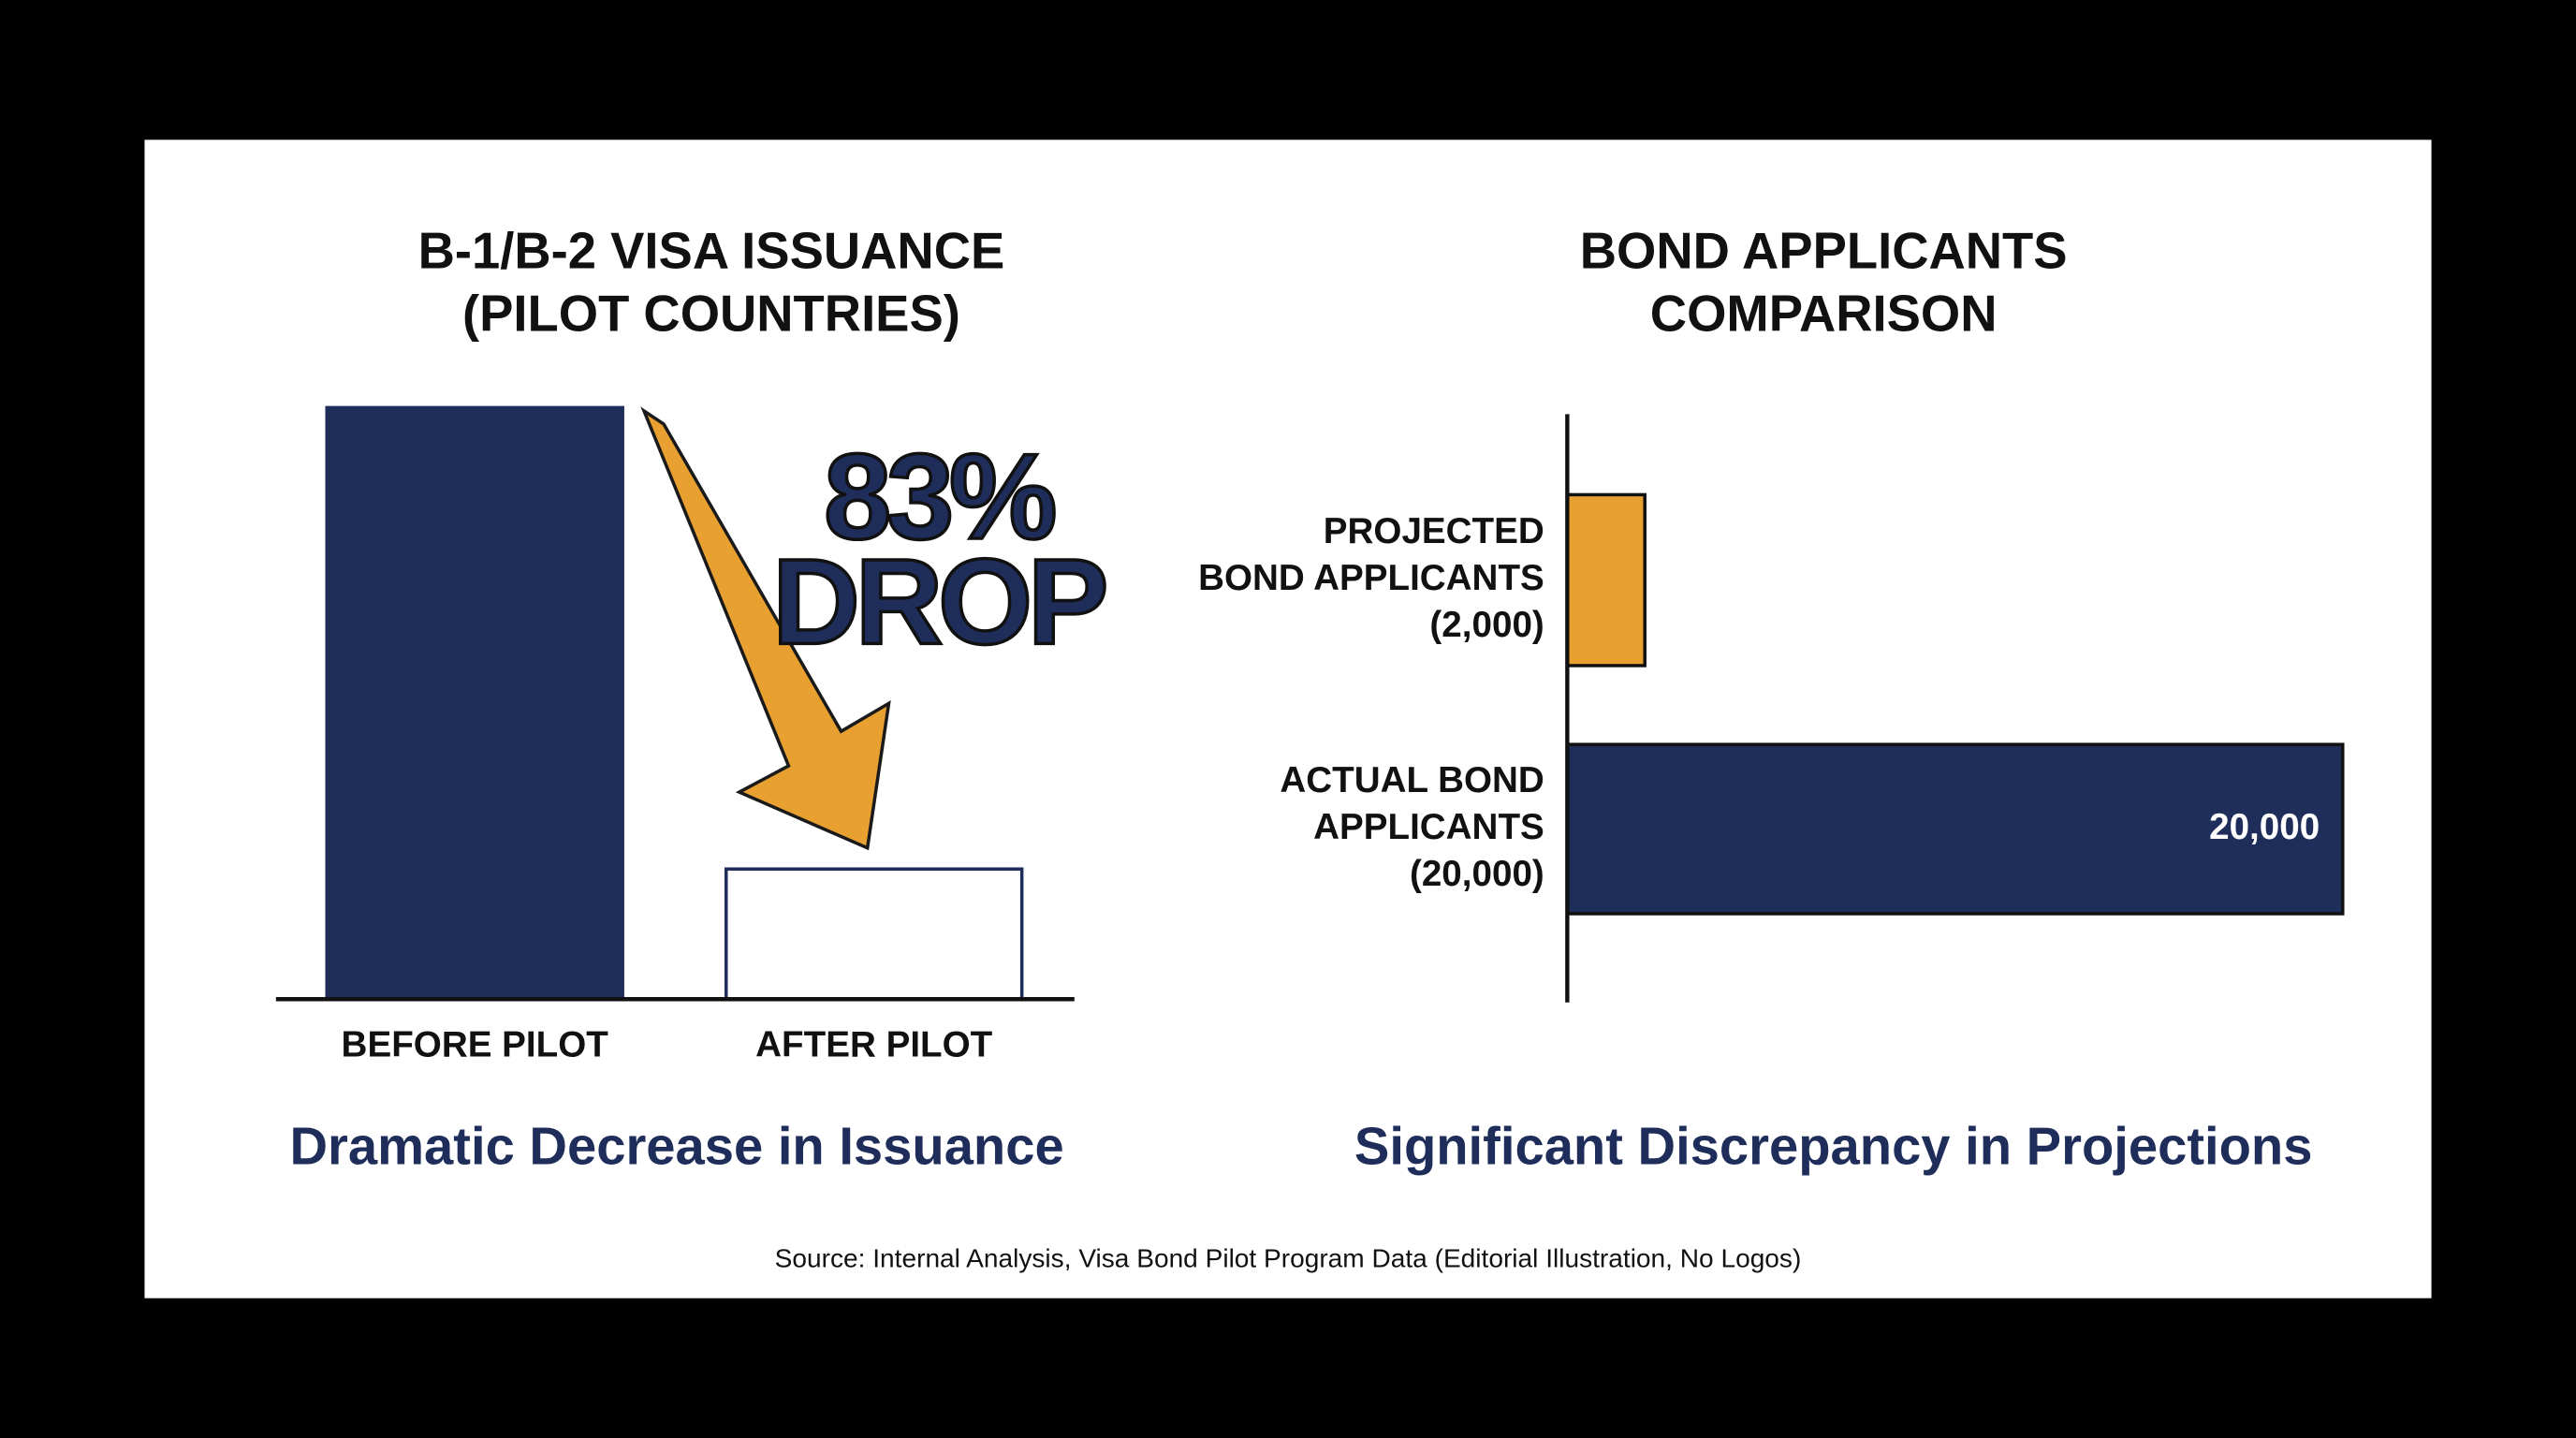 This screenshot has width=2576, height=1438. Describe the element at coordinates (2264, 827) in the screenshot. I see `value-label: 20,000` at that location.